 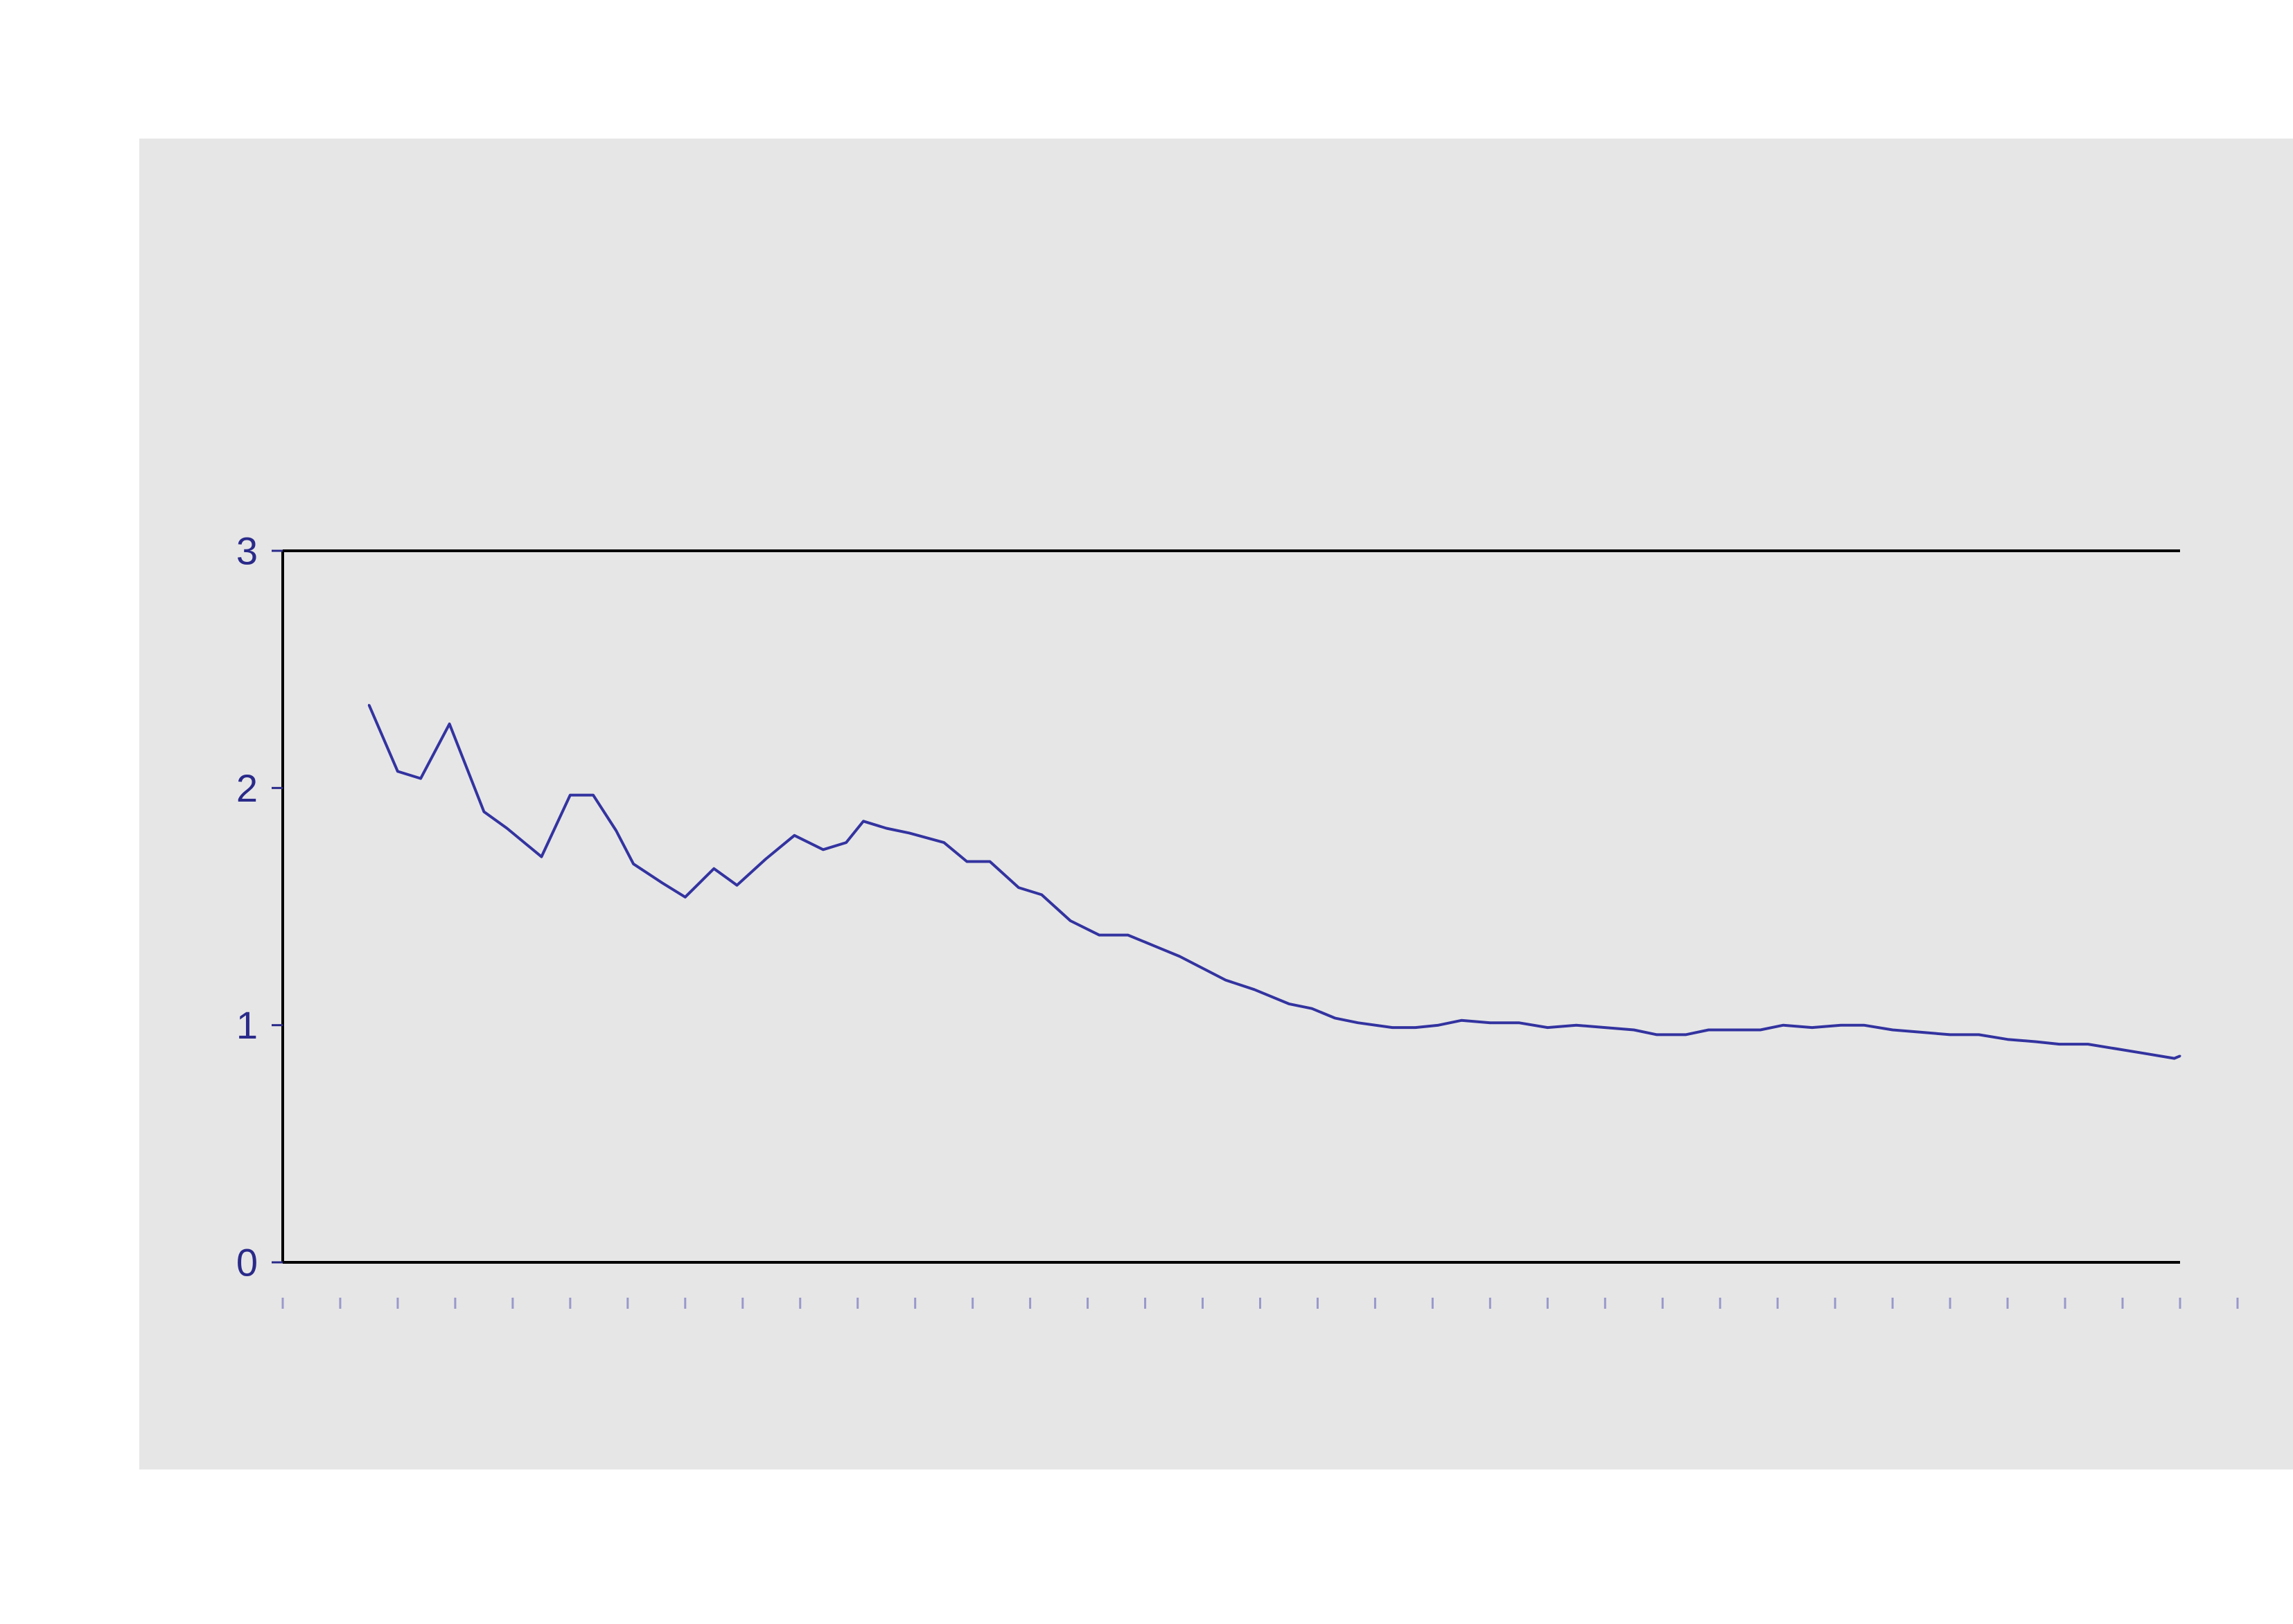 What do you see at coordinates (247, 1263) in the screenshot?
I see `y-tick-label: 0` at bounding box center [247, 1263].